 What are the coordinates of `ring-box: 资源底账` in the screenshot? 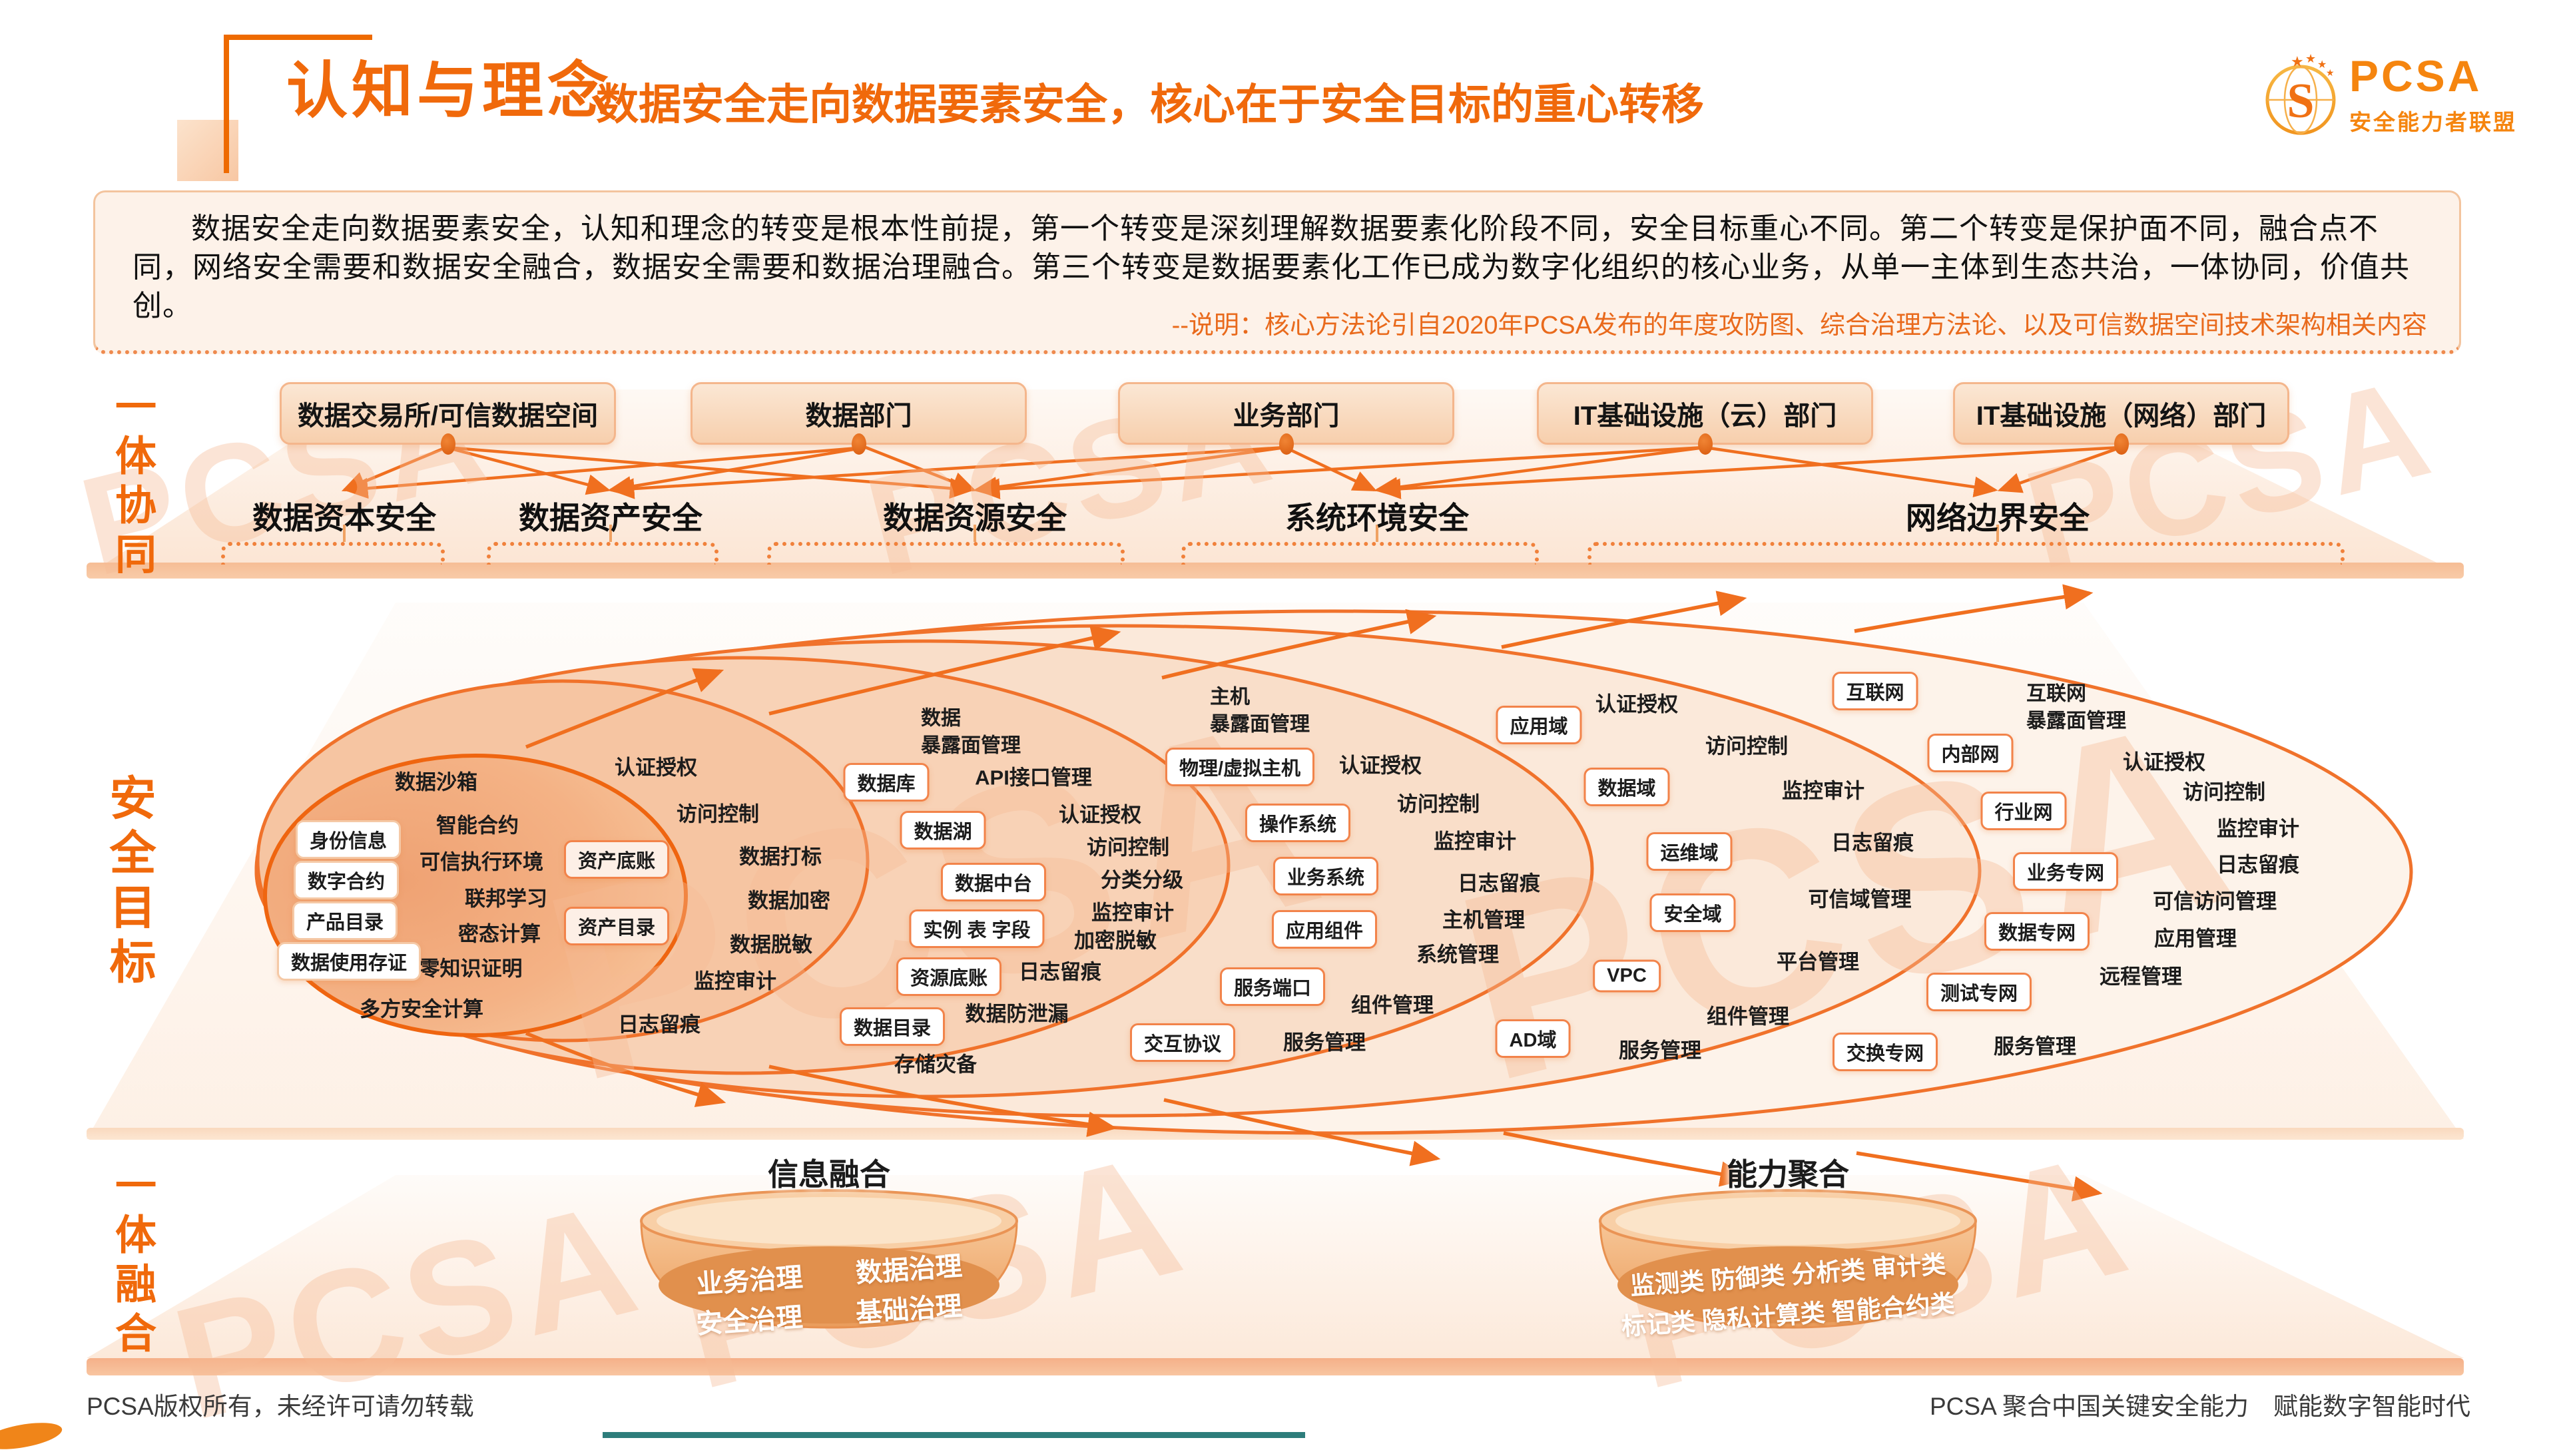 It's located at (949, 977).